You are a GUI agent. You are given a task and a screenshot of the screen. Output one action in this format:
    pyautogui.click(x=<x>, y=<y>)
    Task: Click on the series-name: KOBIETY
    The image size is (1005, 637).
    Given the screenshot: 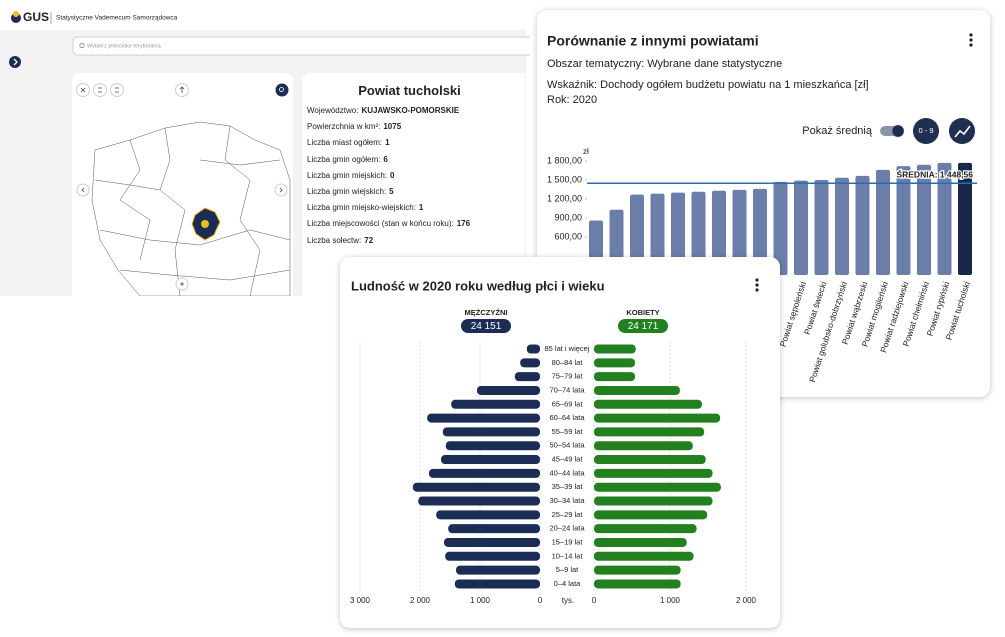 What is the action you would take?
    pyautogui.click(x=642, y=312)
    